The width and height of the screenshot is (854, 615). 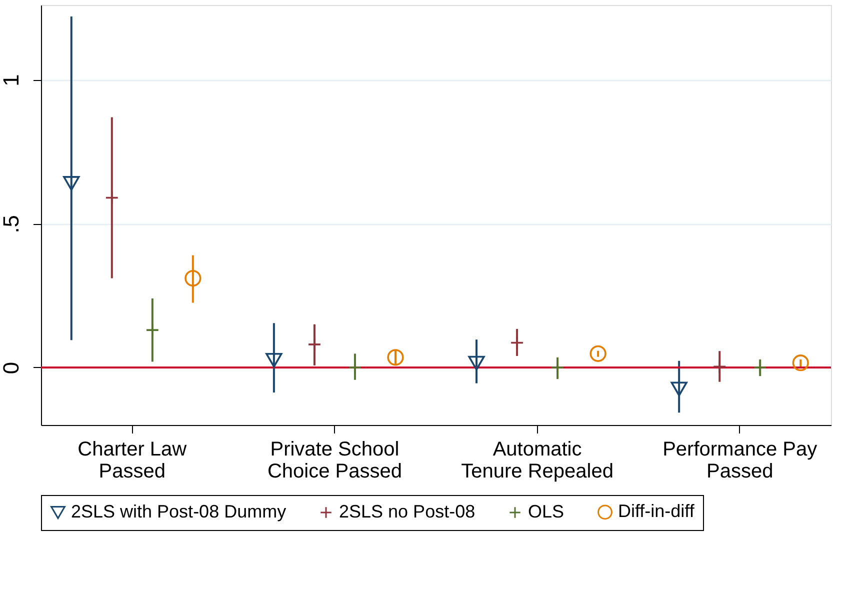 What do you see at coordinates (334, 460) in the screenshot?
I see `x-tick-label: Private School Choice Passed` at bounding box center [334, 460].